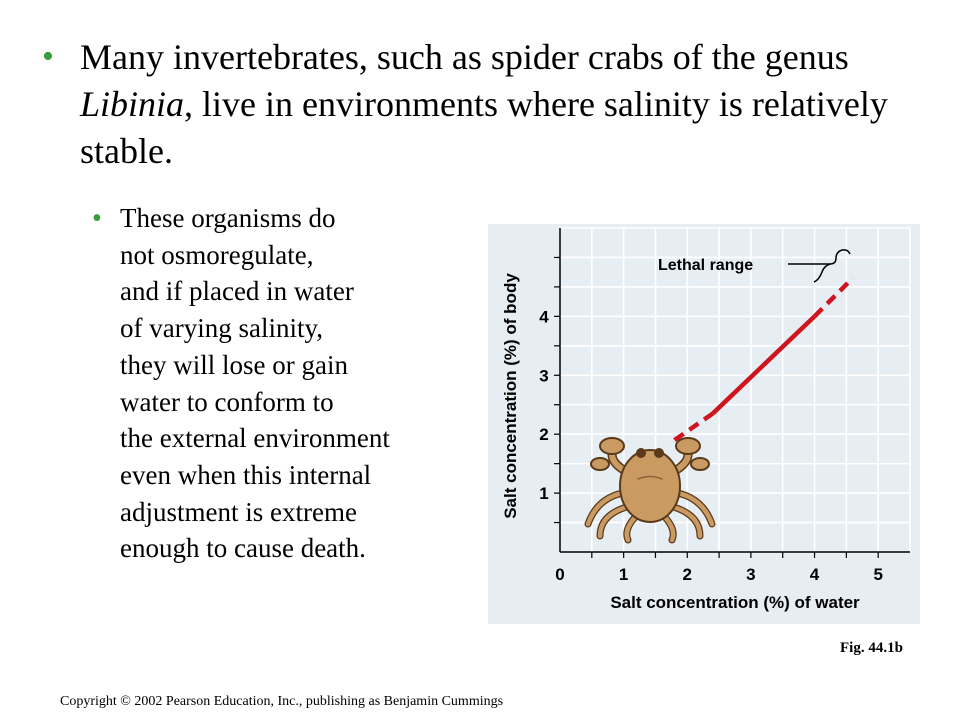  What do you see at coordinates (243, 548) in the screenshot?
I see `sub-bullet-line: enough to cause death.` at bounding box center [243, 548].